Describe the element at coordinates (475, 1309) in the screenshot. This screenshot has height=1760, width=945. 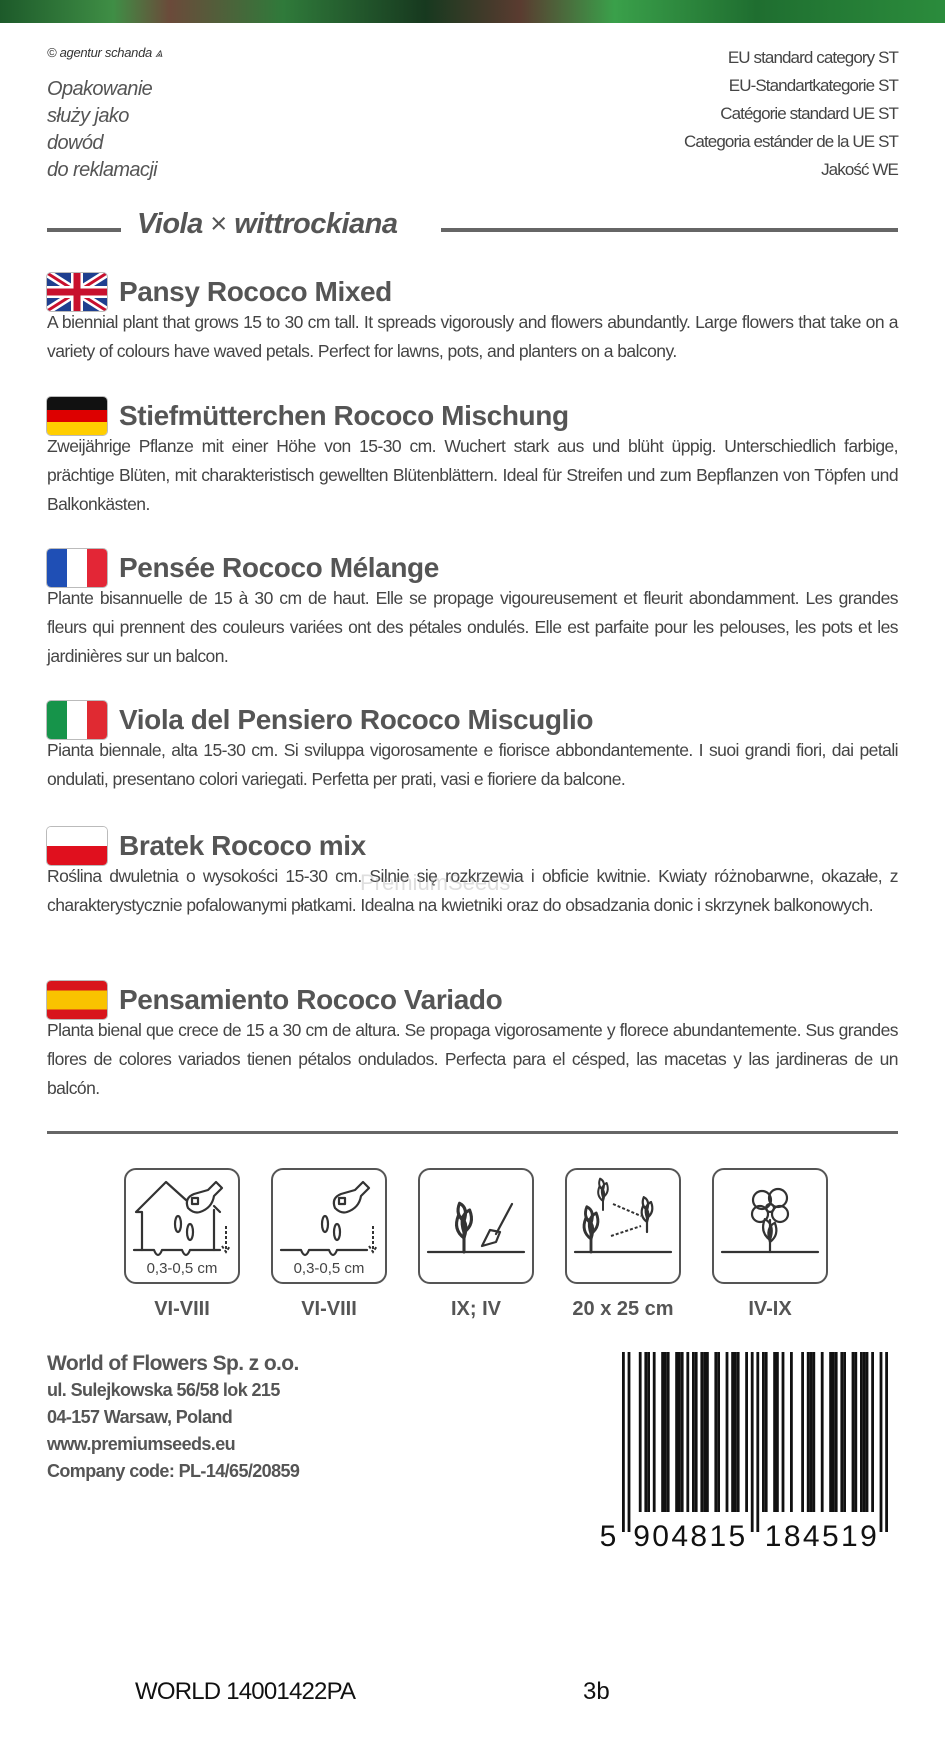
I see `icon-label: IX; IV` at that location.